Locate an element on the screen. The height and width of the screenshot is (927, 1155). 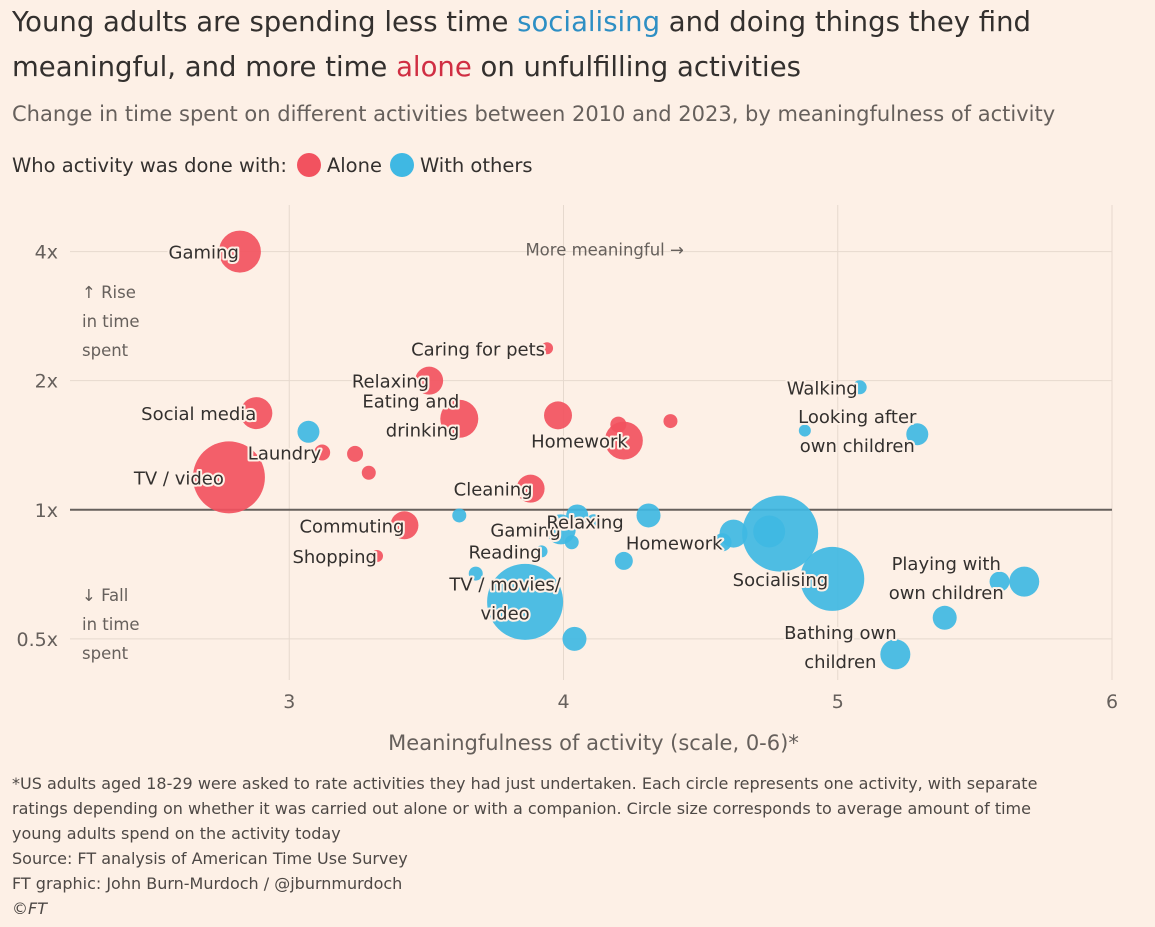
bubble-label: Cleaning is located at coordinates (493, 490).